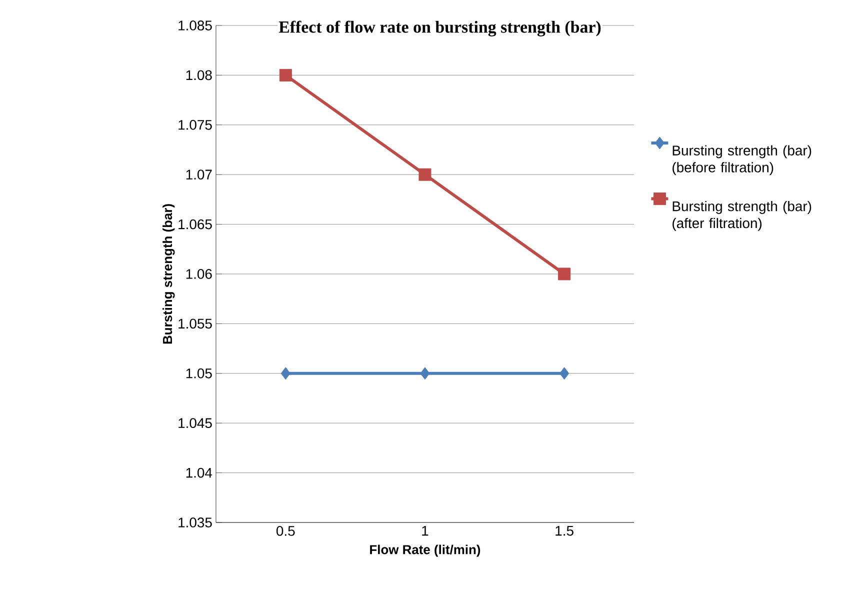 The width and height of the screenshot is (848, 605). What do you see at coordinates (199, 175) in the screenshot?
I see `y-tick-label: 1.07` at bounding box center [199, 175].